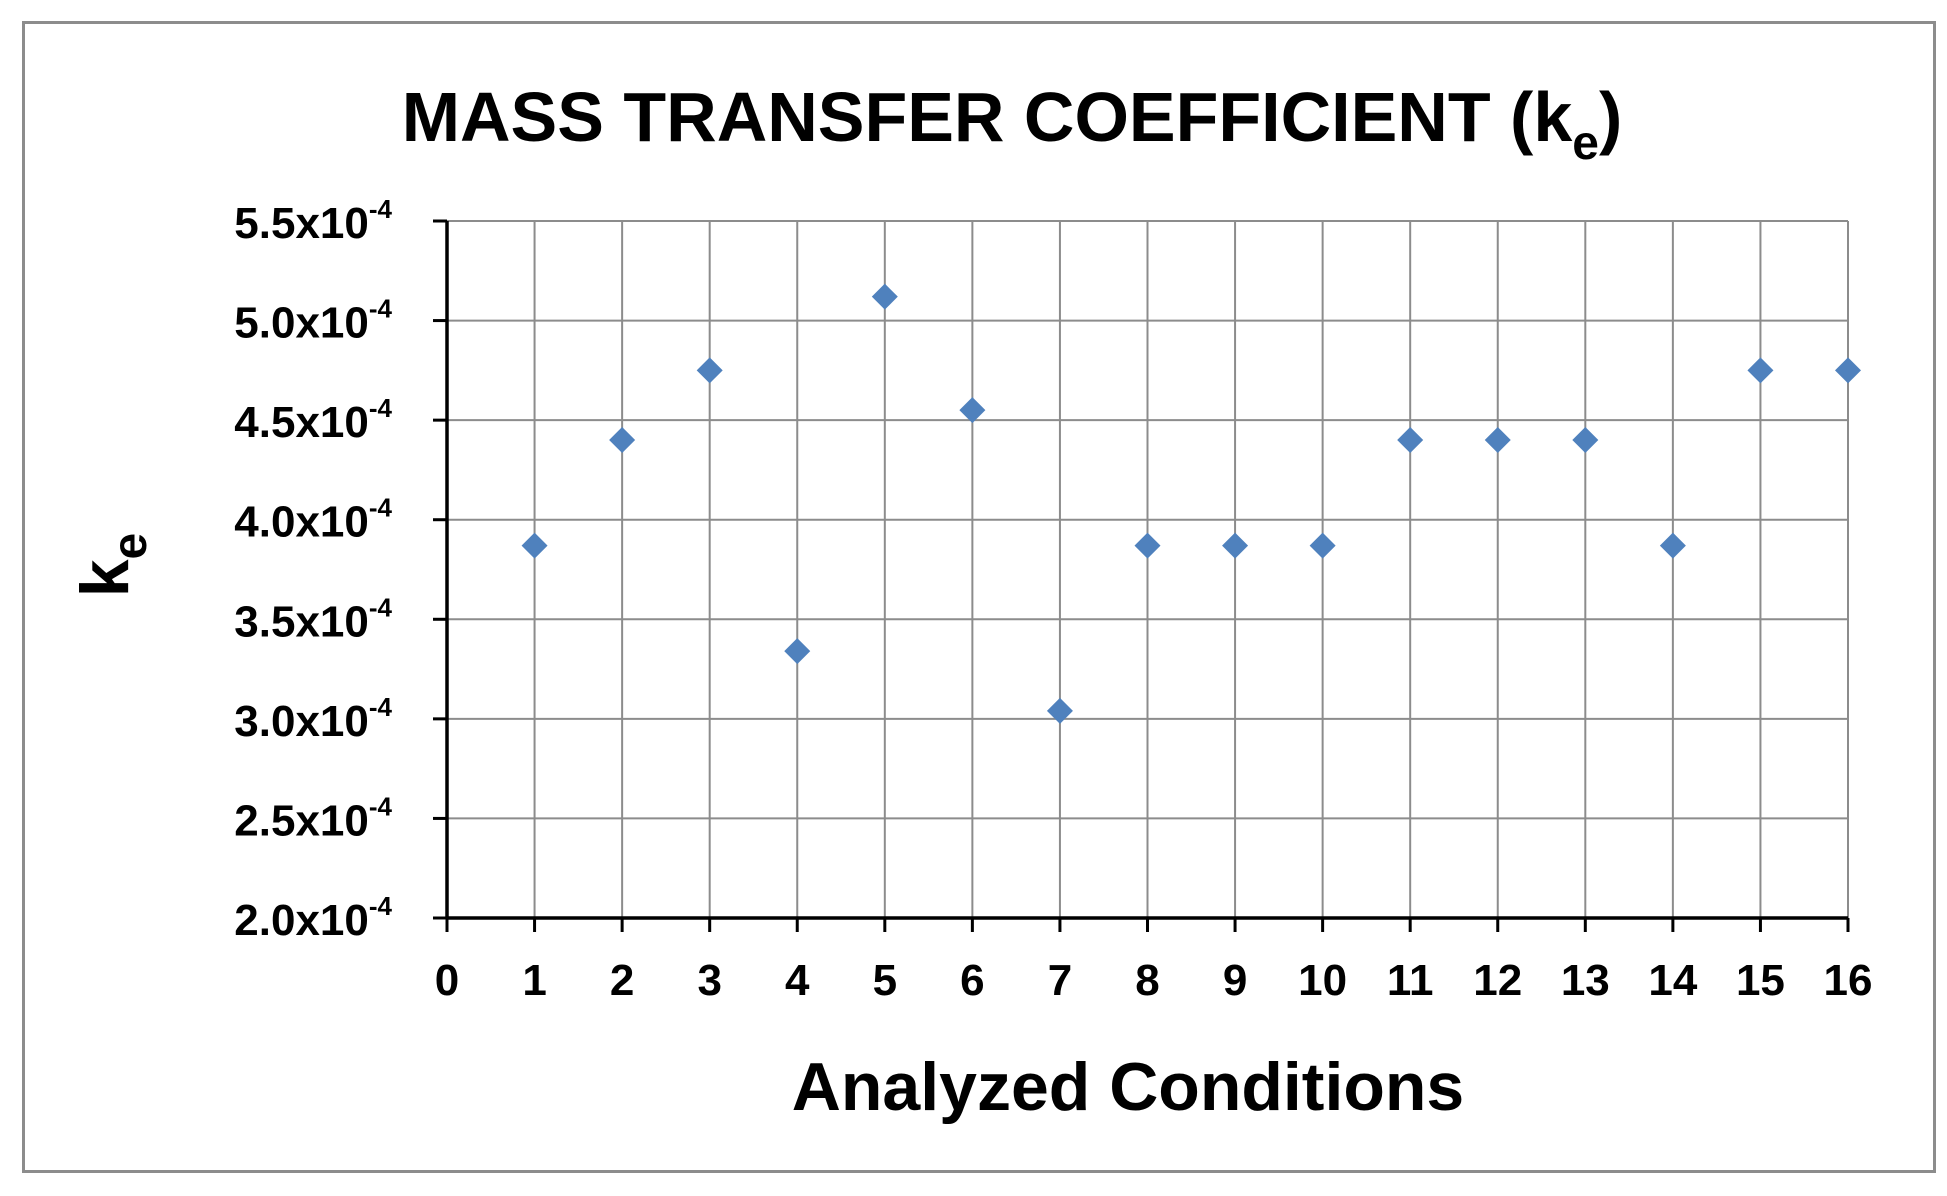 The width and height of the screenshot is (1947, 1196). What do you see at coordinates (313, 420) in the screenshot?
I see `y-tick-label: 4.5x10⁻⁴` at bounding box center [313, 420].